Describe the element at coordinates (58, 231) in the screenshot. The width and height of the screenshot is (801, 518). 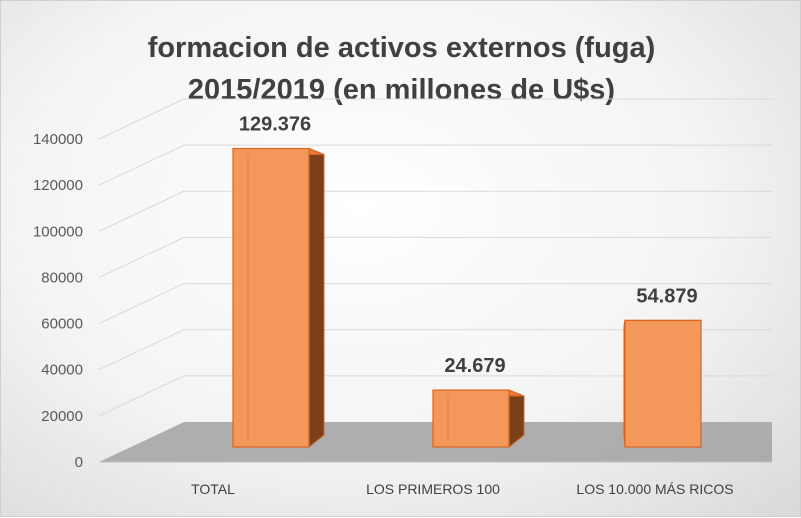
I see `y-tick-label: 100000` at that location.